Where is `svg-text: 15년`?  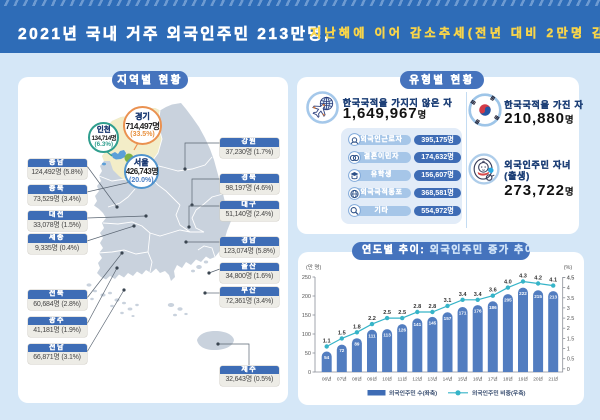
svg-text: 15년 is located at coordinates (463, 379).